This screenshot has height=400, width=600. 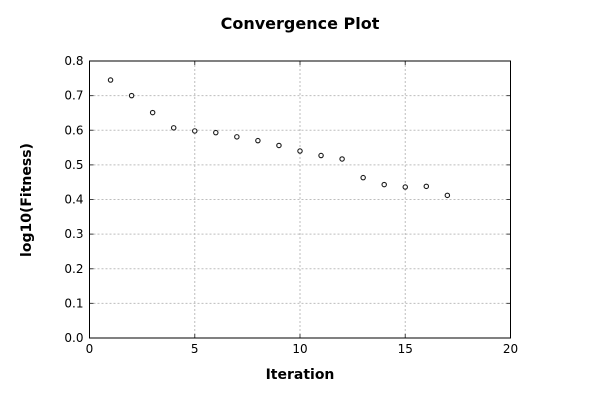 I want to click on y-tick-label: 0.7, so click(x=73, y=96).